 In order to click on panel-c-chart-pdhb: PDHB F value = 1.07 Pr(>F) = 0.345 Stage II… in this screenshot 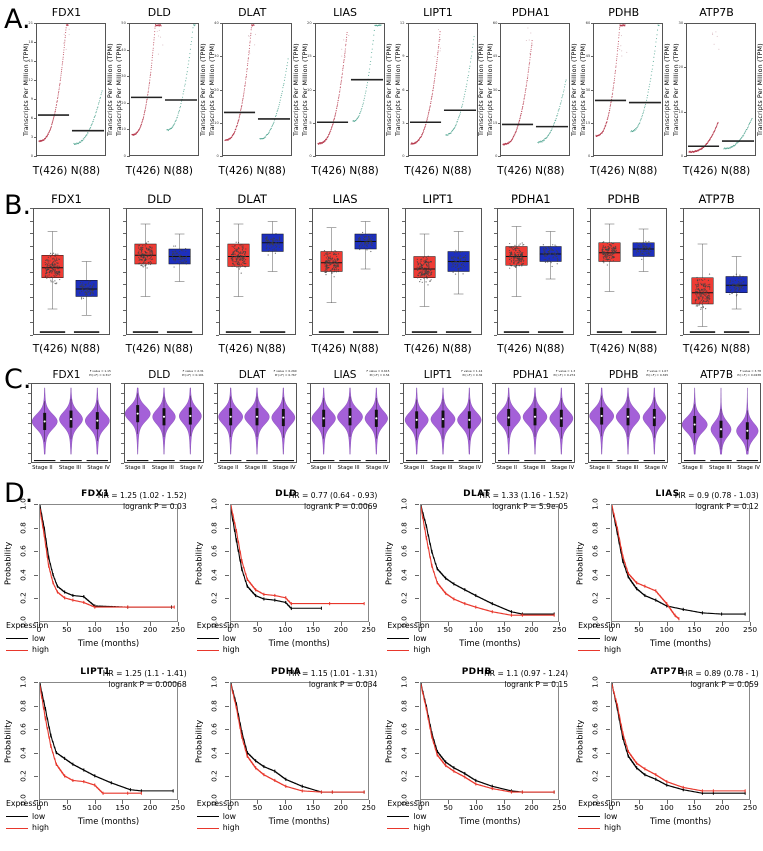, I will do `click(623, 425)`.